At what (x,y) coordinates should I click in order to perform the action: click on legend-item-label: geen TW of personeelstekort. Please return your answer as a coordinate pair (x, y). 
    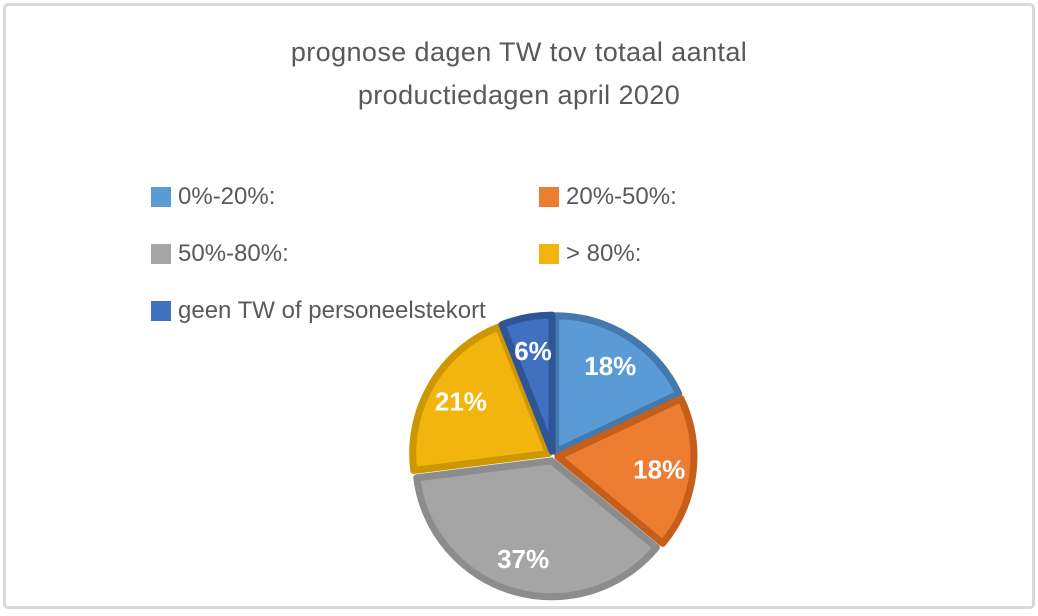
    Looking at the image, I should click on (332, 310).